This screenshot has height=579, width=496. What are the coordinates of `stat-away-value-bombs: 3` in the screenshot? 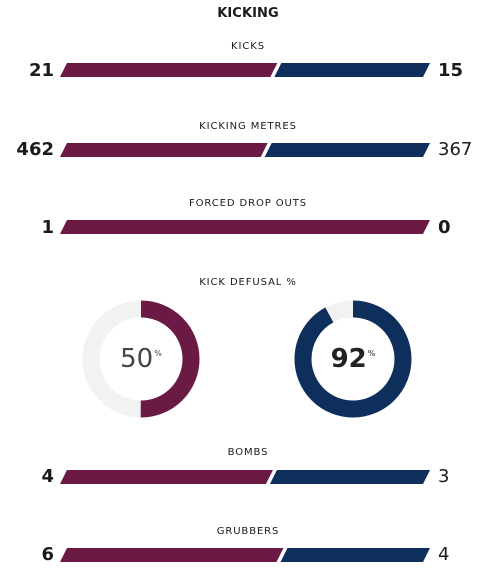 It's located at (444, 476).